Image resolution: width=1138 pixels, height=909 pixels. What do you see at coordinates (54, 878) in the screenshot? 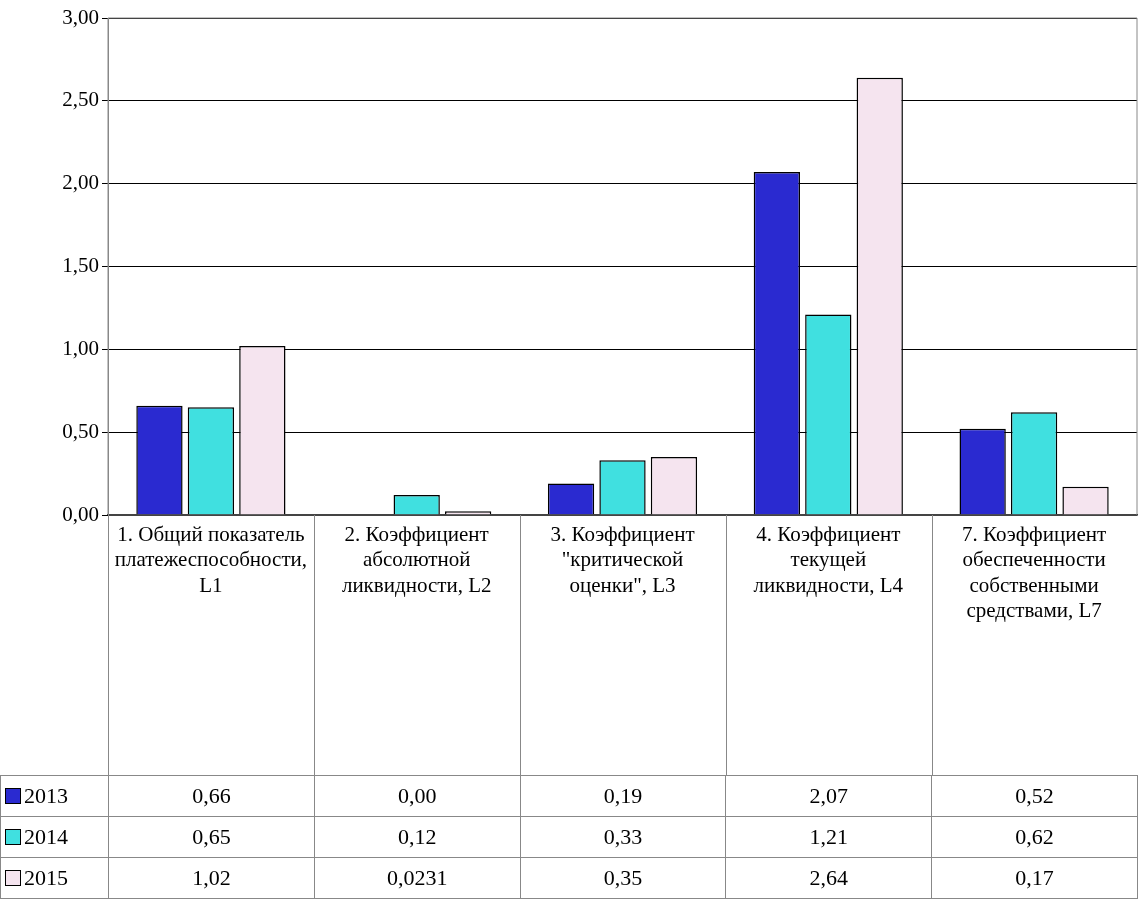
I see `legend-label: 2015` at bounding box center [54, 878].